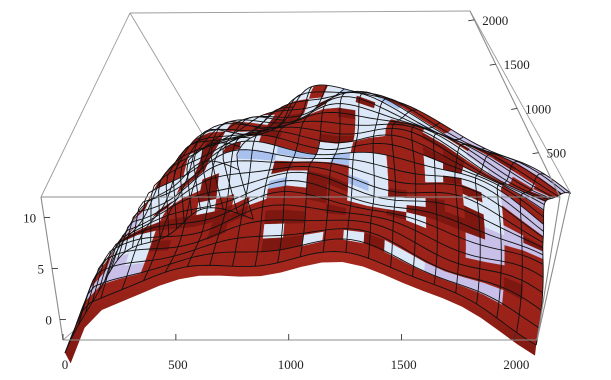  What do you see at coordinates (517, 87) in the screenshot?
I see `y-axis: 500 1000 1500 2000` at bounding box center [517, 87].